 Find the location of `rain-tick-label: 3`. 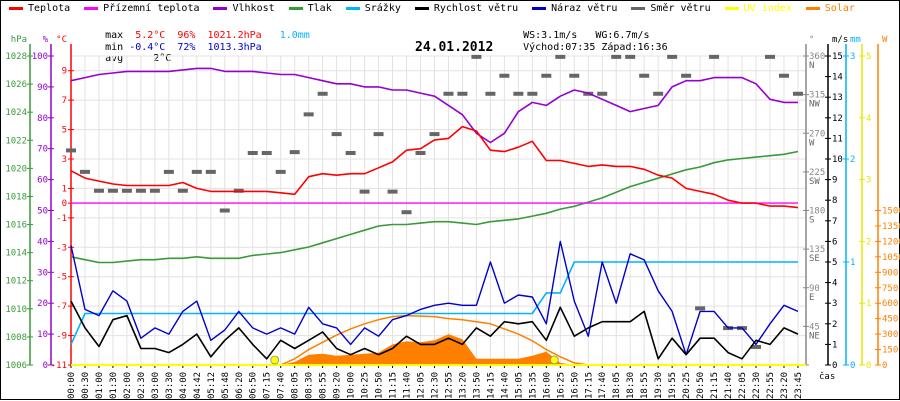

rain-tick-label: 3 is located at coordinates (852, 57).